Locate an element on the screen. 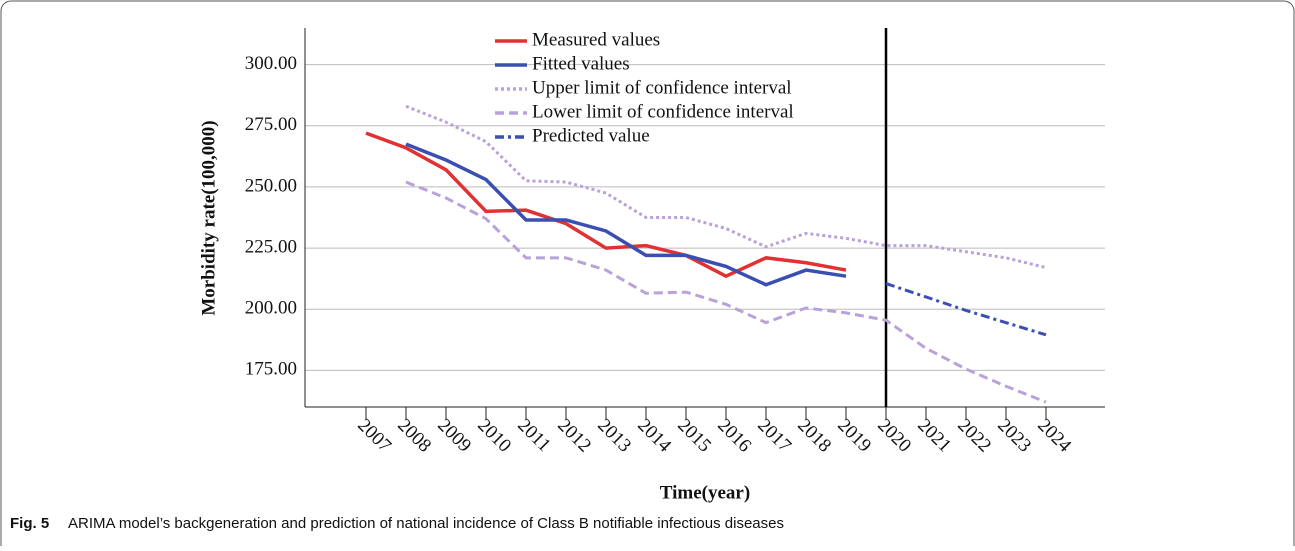  y-tick-label: 175.00 is located at coordinates (271, 369).